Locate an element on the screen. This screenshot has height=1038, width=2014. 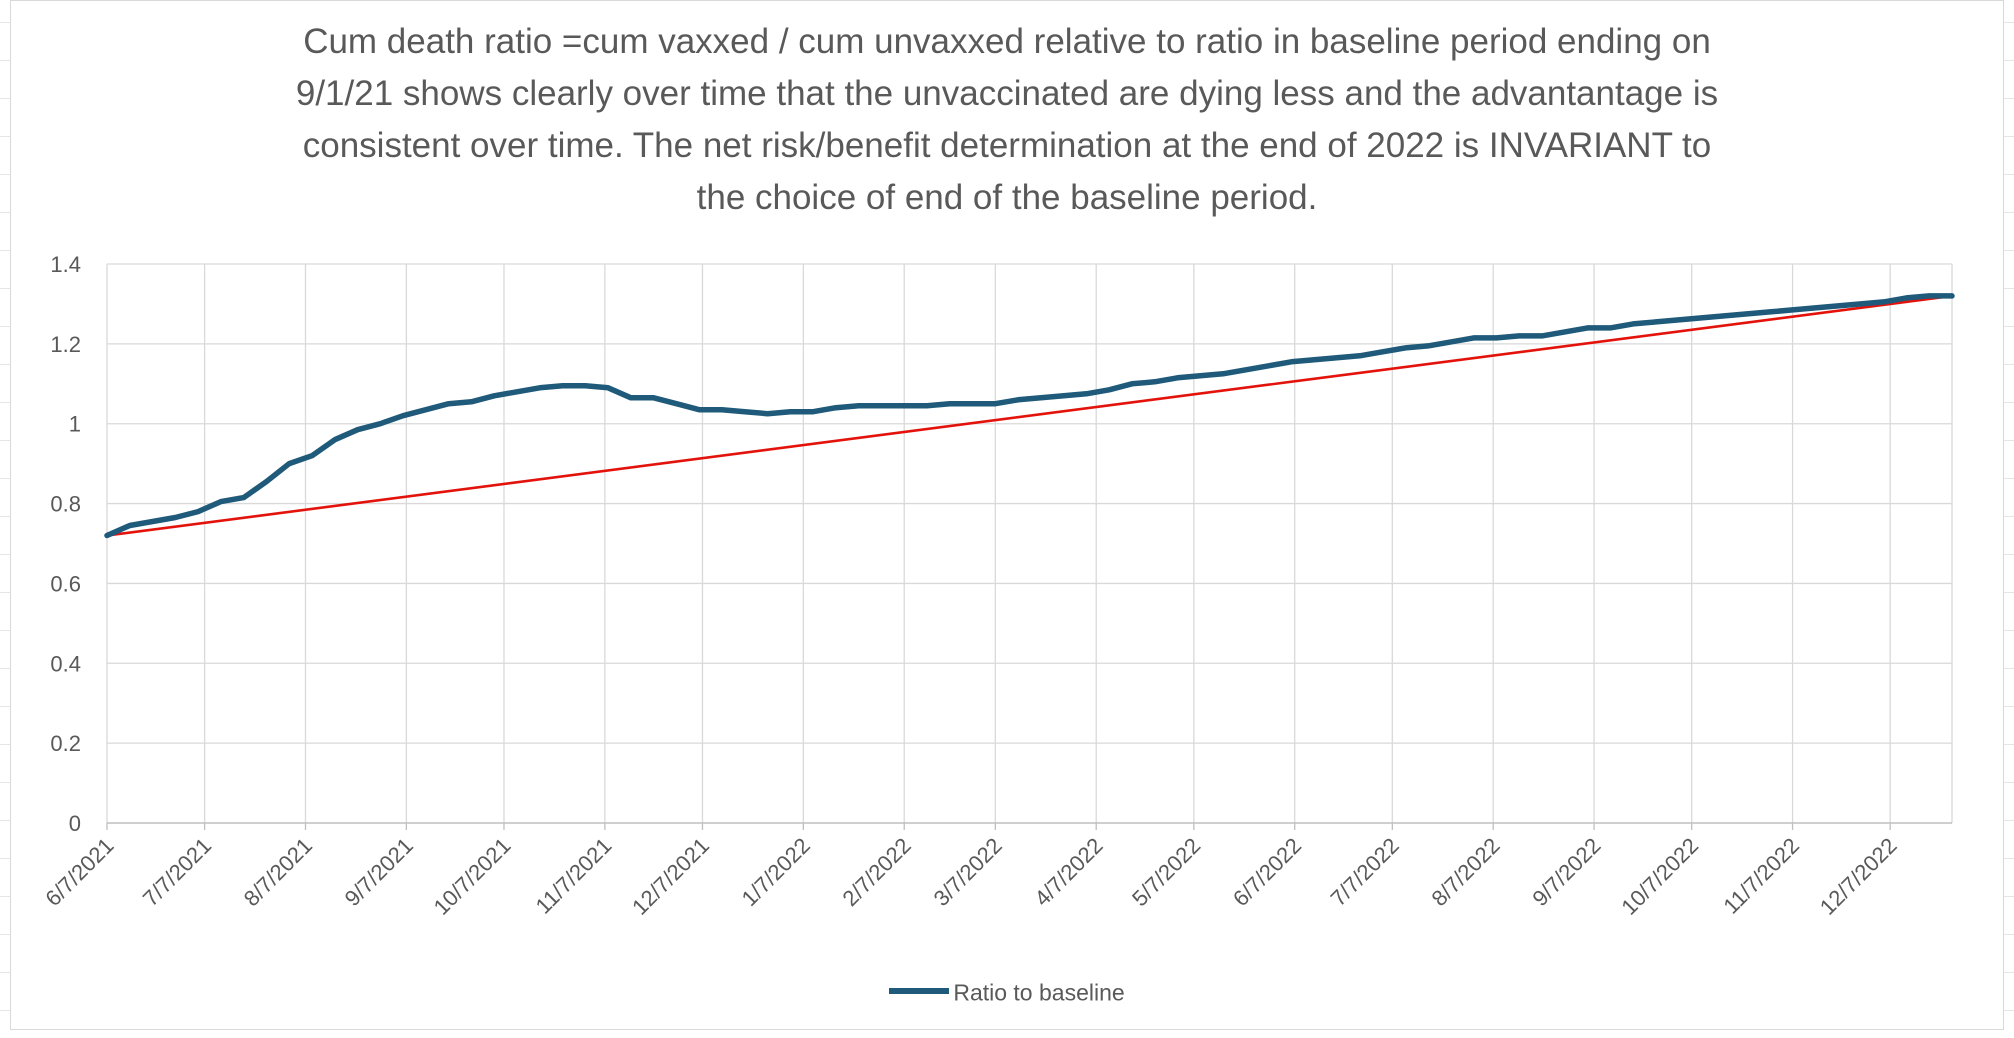
legend-label: Ratio to baseline is located at coordinates (1039, 992).